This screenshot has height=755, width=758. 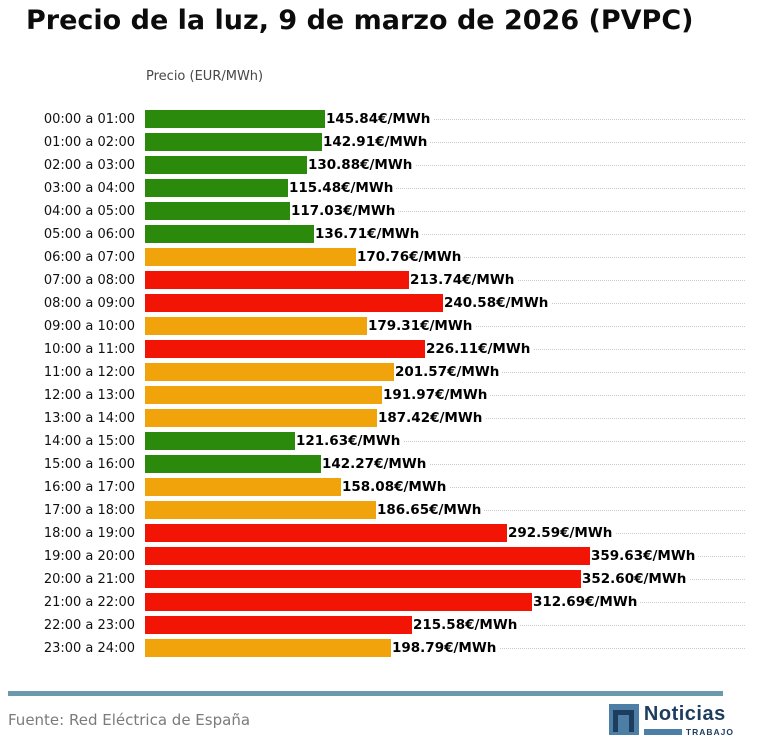 I want to click on price-label: 215.58€/MWh, so click(x=466, y=625).